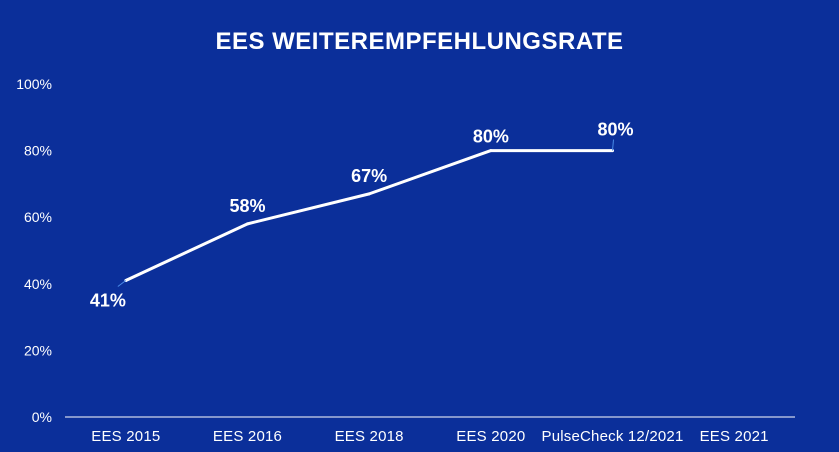  Describe the element at coordinates (247, 436) in the screenshot. I see `x-tick-label: EES 2016` at that location.